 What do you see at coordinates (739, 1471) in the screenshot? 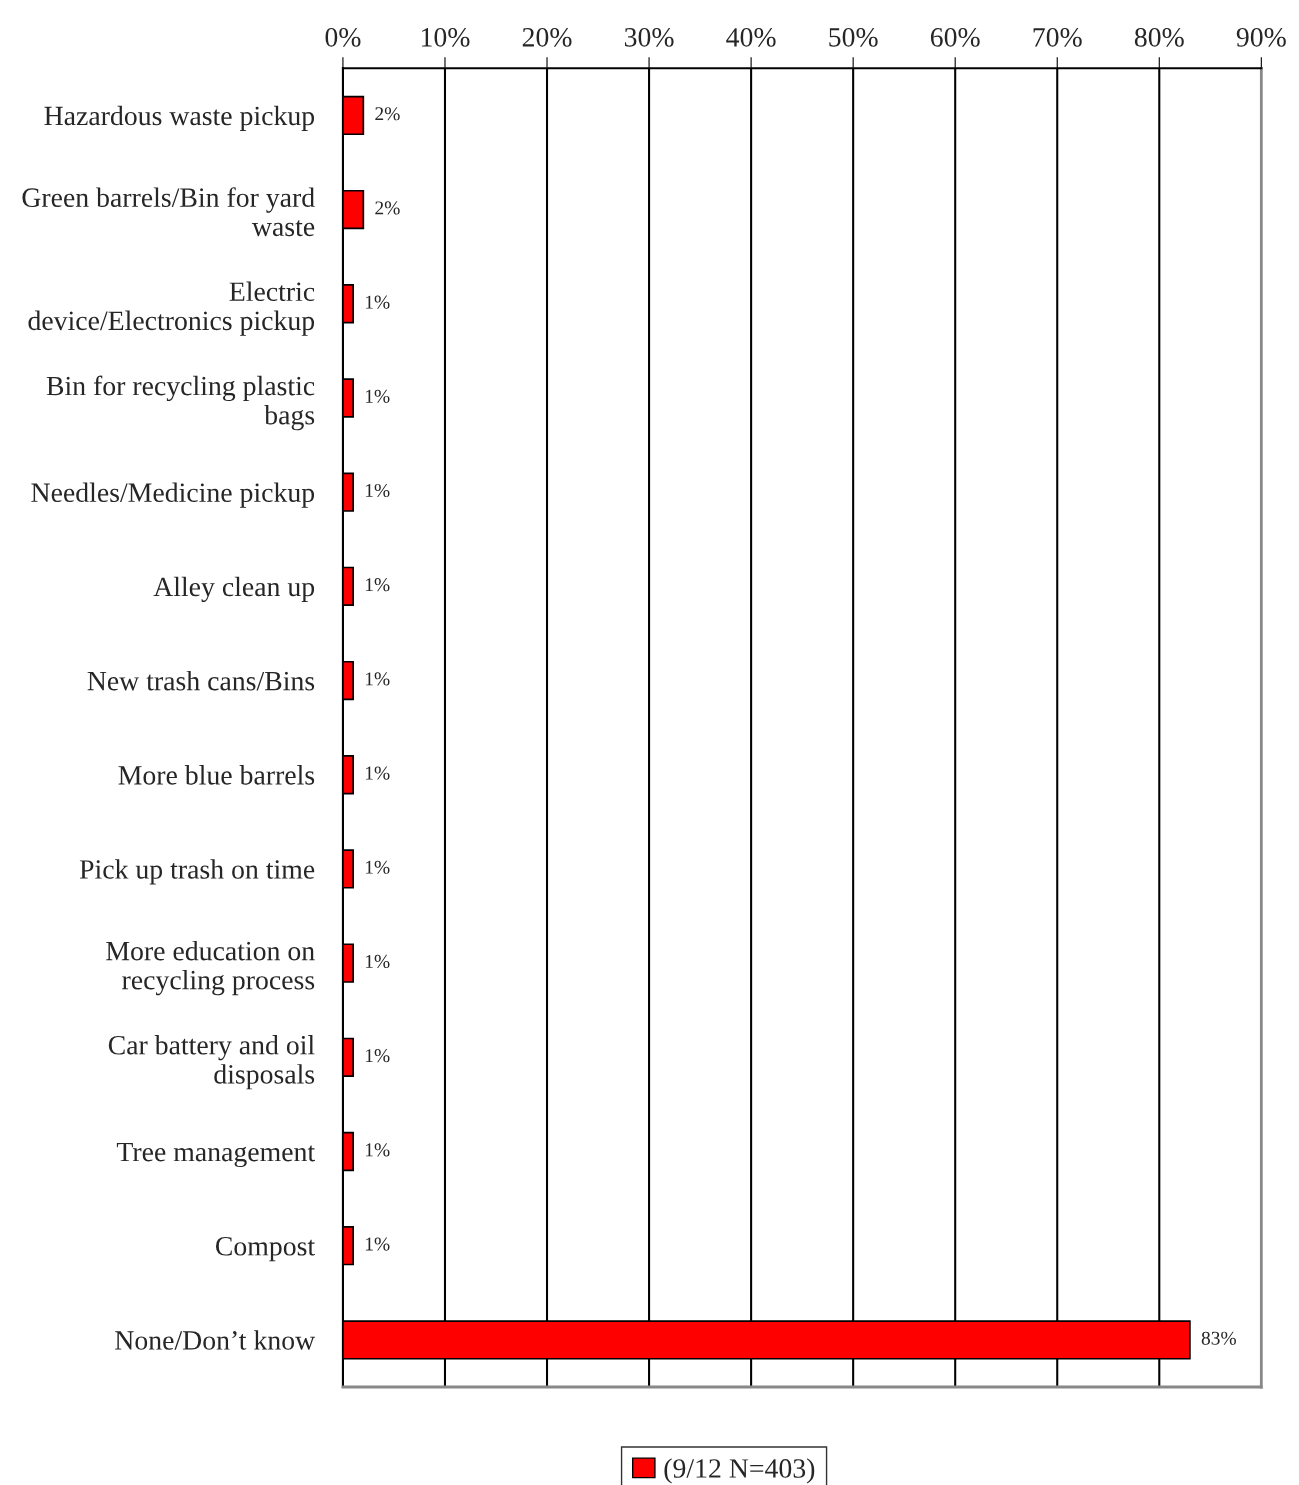
I see `legend-label: (9/12 N=403)` at bounding box center [739, 1471].